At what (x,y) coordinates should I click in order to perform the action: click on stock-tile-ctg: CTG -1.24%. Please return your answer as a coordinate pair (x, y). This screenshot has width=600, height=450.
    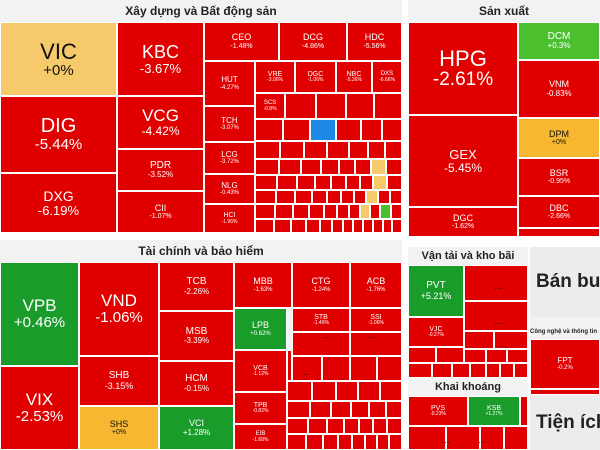
    Looking at the image, I should click on (321, 285).